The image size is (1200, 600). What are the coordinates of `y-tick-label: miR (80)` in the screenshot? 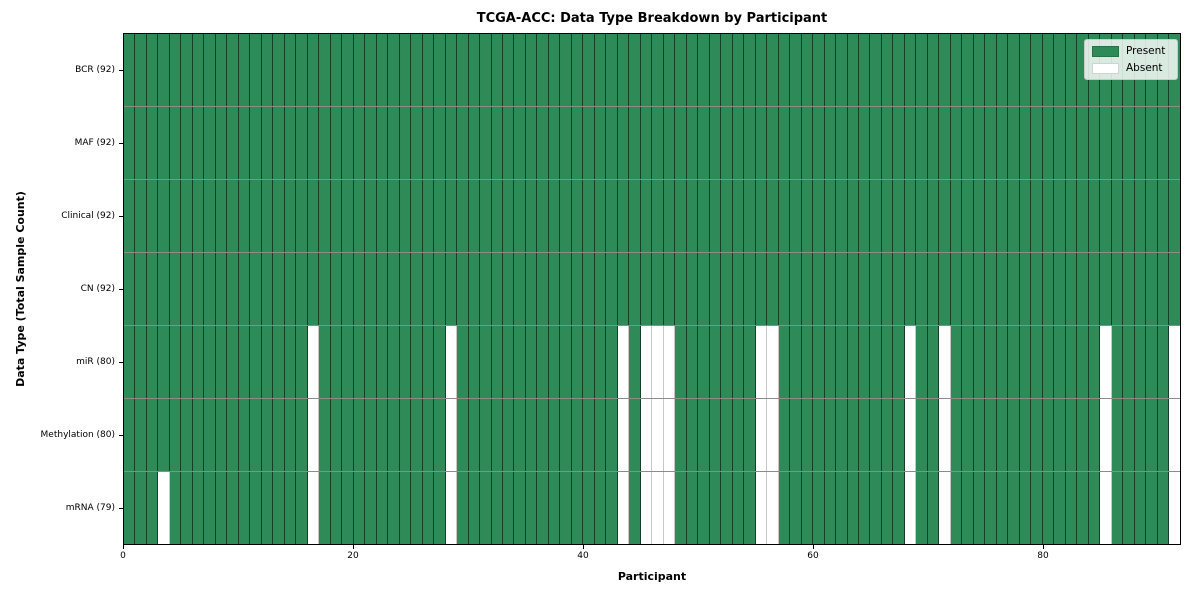 It's located at (95, 362).